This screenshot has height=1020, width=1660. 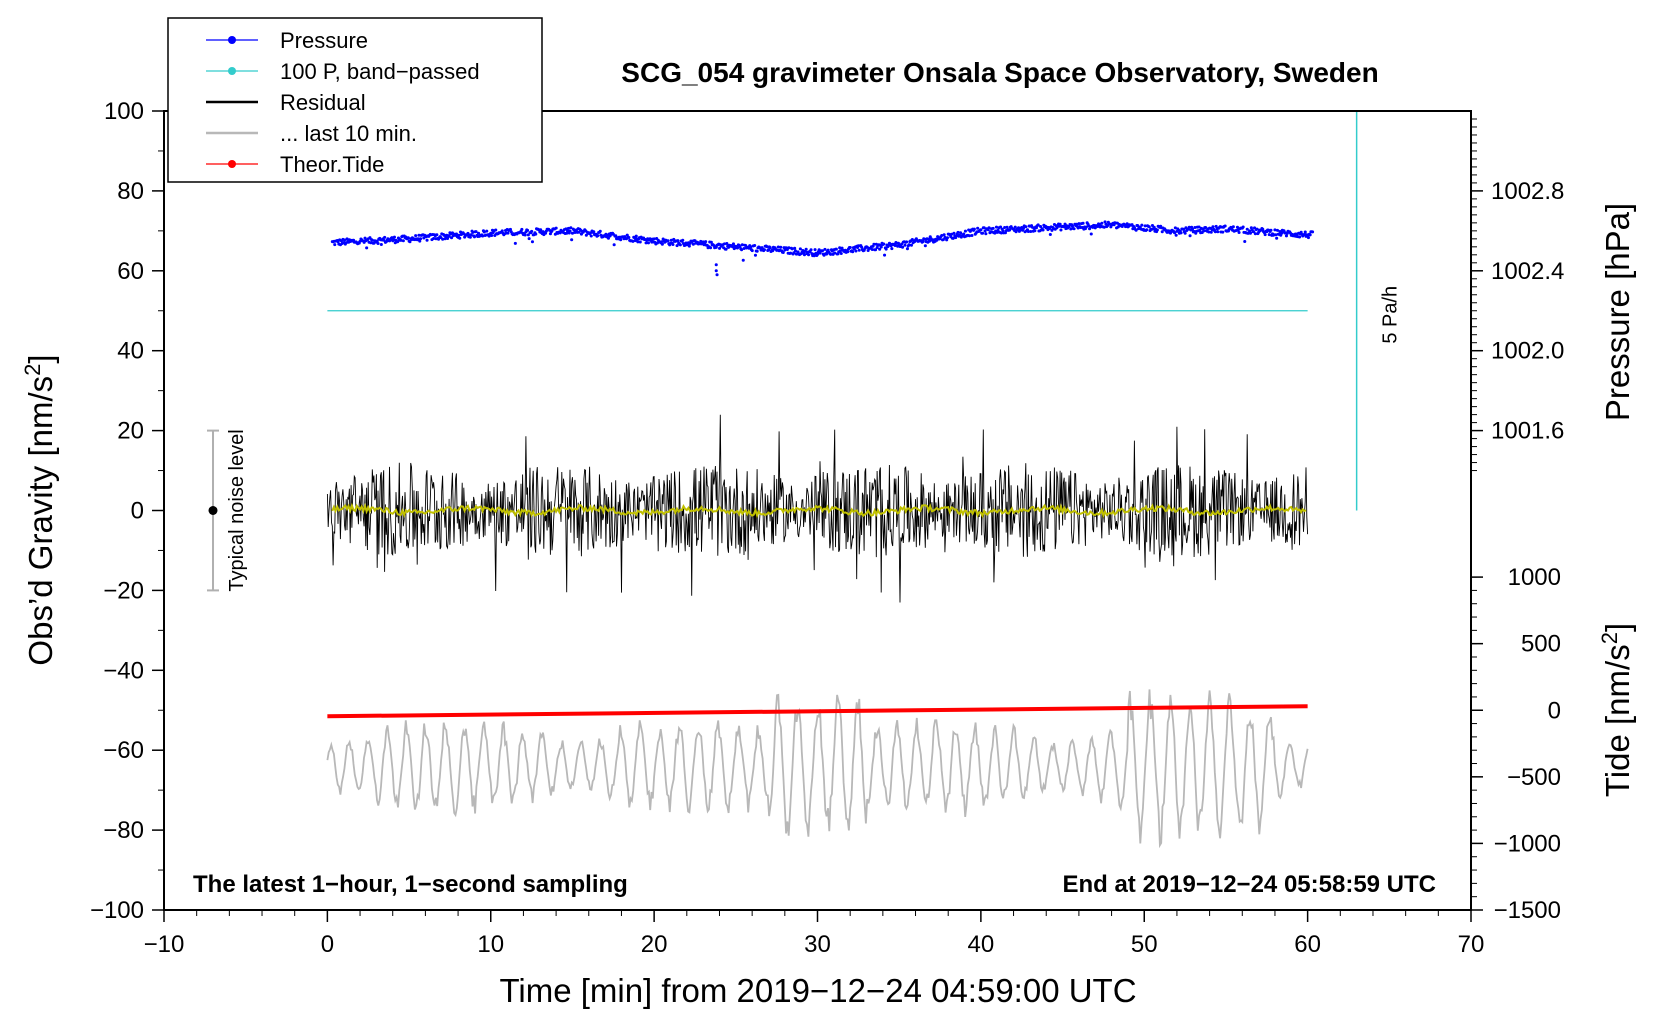 What do you see at coordinates (213, 510) in the screenshot?
I see `noise-bar-dot` at bounding box center [213, 510].